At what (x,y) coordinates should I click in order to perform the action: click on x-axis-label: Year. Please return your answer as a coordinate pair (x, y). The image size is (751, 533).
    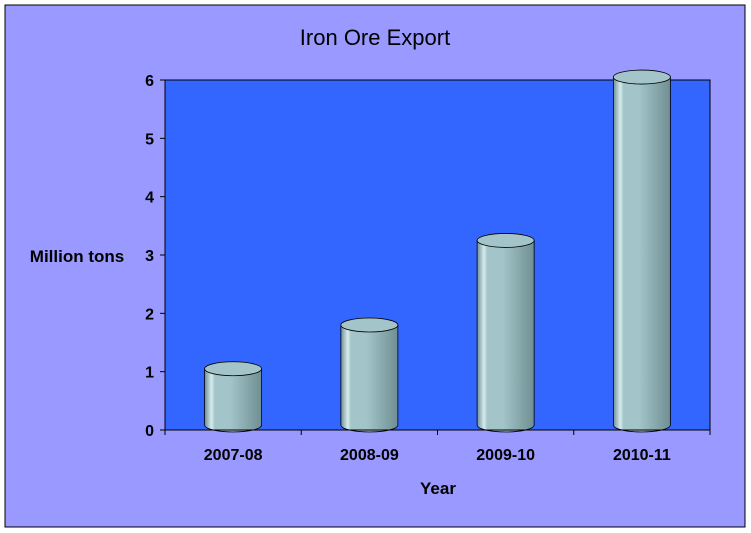
    Looking at the image, I should click on (438, 488).